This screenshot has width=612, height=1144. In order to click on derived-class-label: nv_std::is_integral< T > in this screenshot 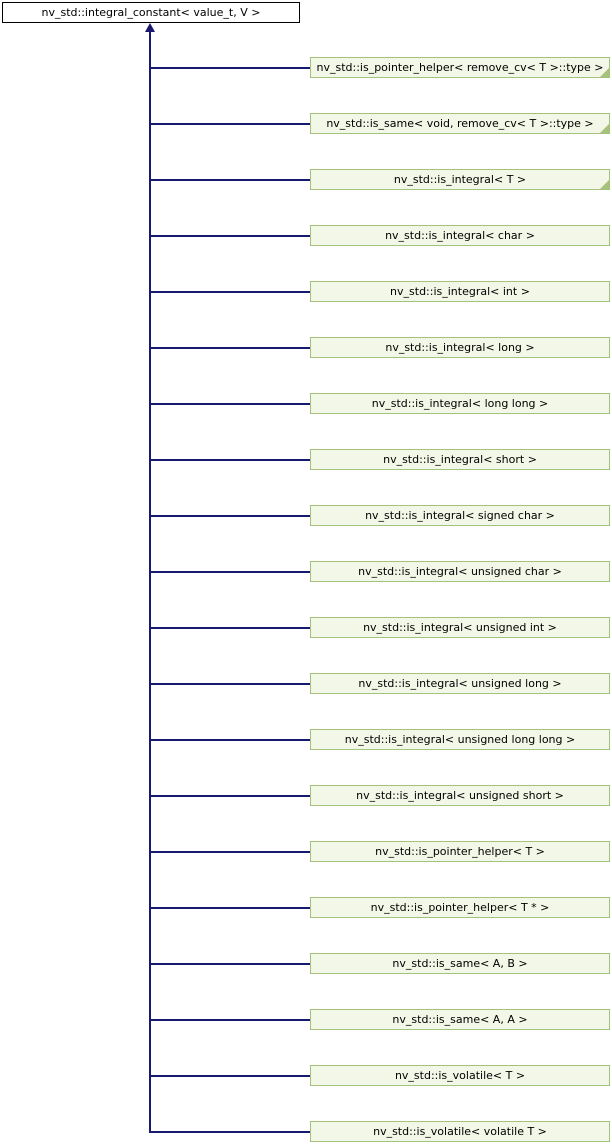, I will do `click(460, 179)`.